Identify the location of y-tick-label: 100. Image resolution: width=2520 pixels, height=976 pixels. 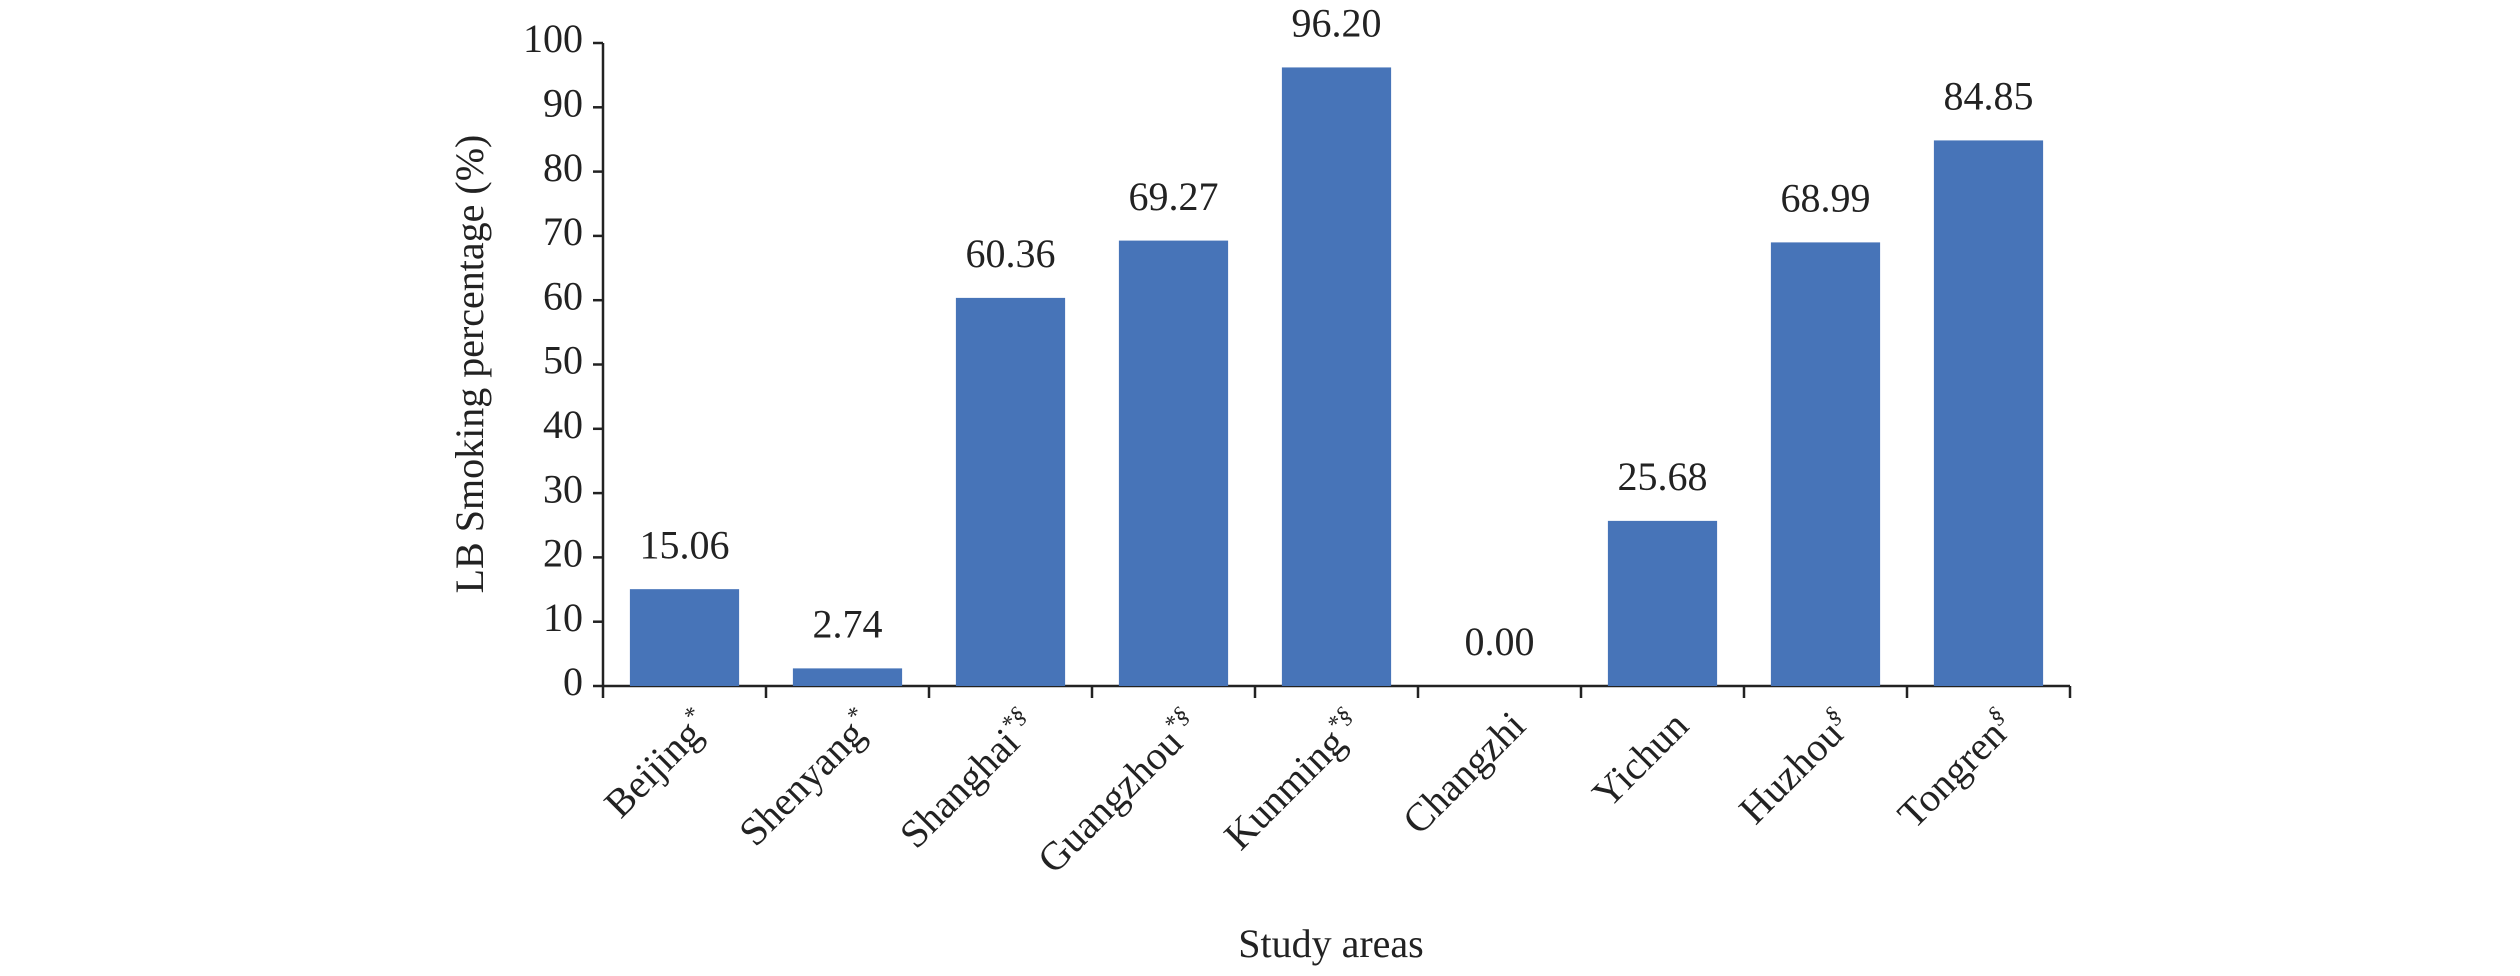
(553, 38).